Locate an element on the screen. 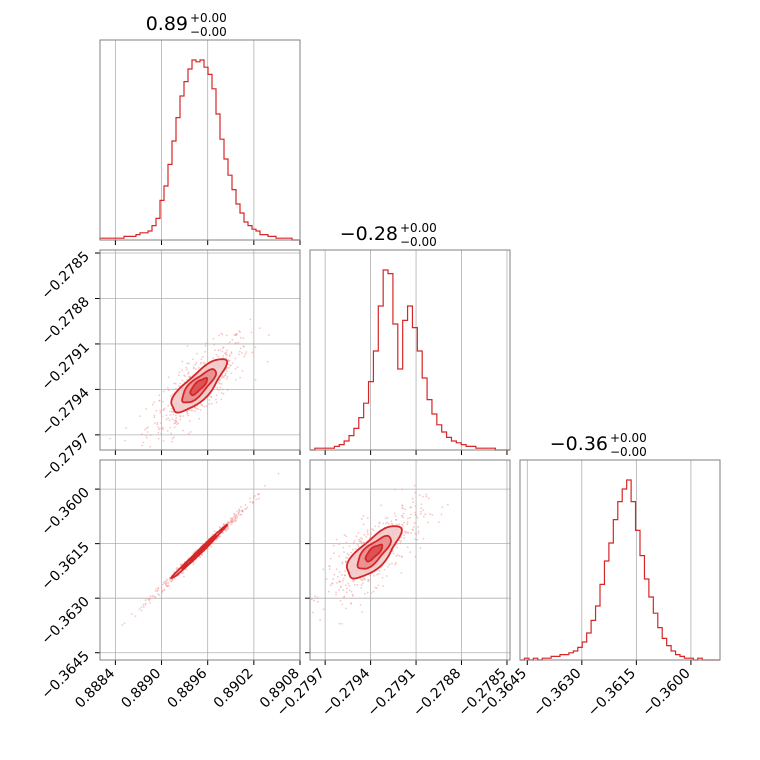 This screenshot has width=760, height=760. tick-label-y-p2: −0.3615 is located at coordinates (66, 566).